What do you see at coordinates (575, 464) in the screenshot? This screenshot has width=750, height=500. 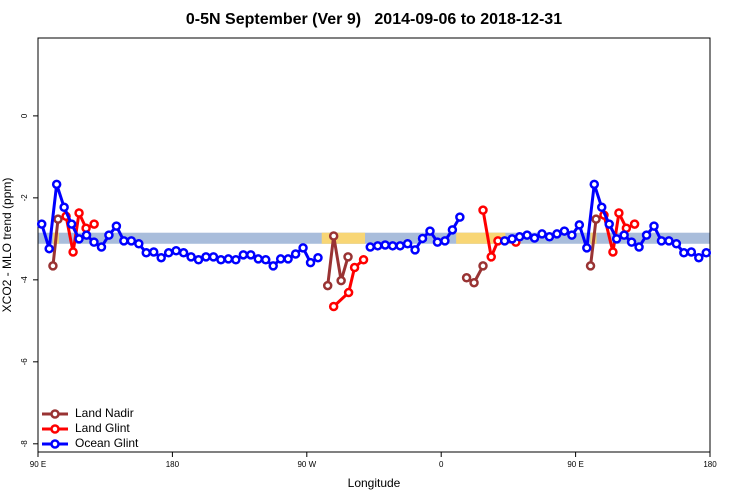 I see `x-tick-label: 90 E` at bounding box center [575, 464].